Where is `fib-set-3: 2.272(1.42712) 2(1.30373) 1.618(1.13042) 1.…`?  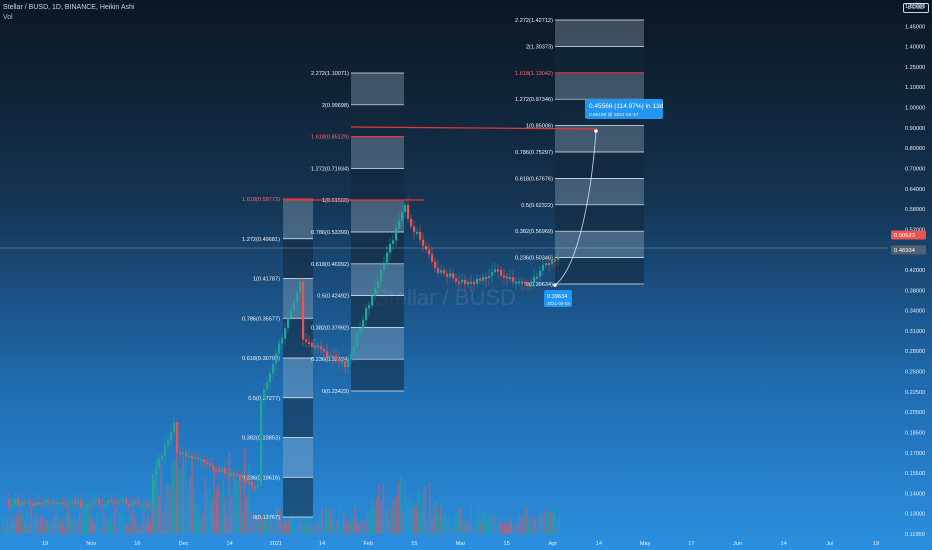
fib-set-3: 2.272(1.42712) 2(1.30373) 1.618(1.13042) 1.… is located at coordinates (579, 153).